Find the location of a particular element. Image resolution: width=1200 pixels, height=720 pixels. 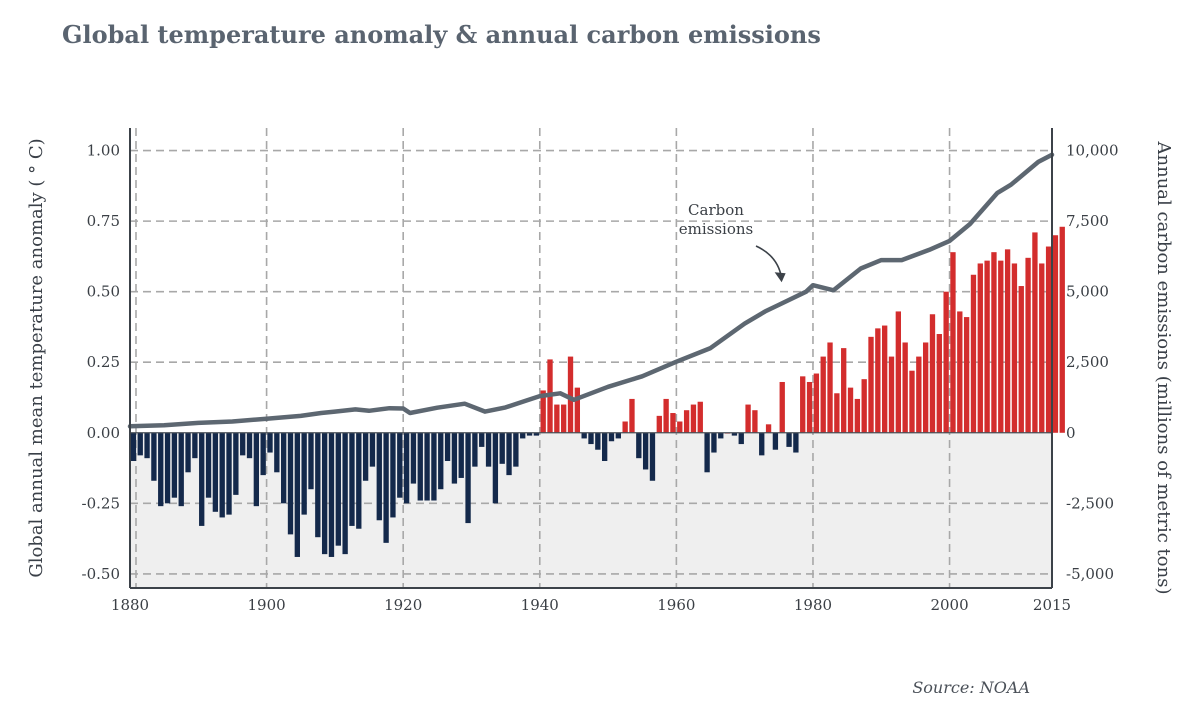

y-left-tick-label: -0.25 is located at coordinates (101, 503).